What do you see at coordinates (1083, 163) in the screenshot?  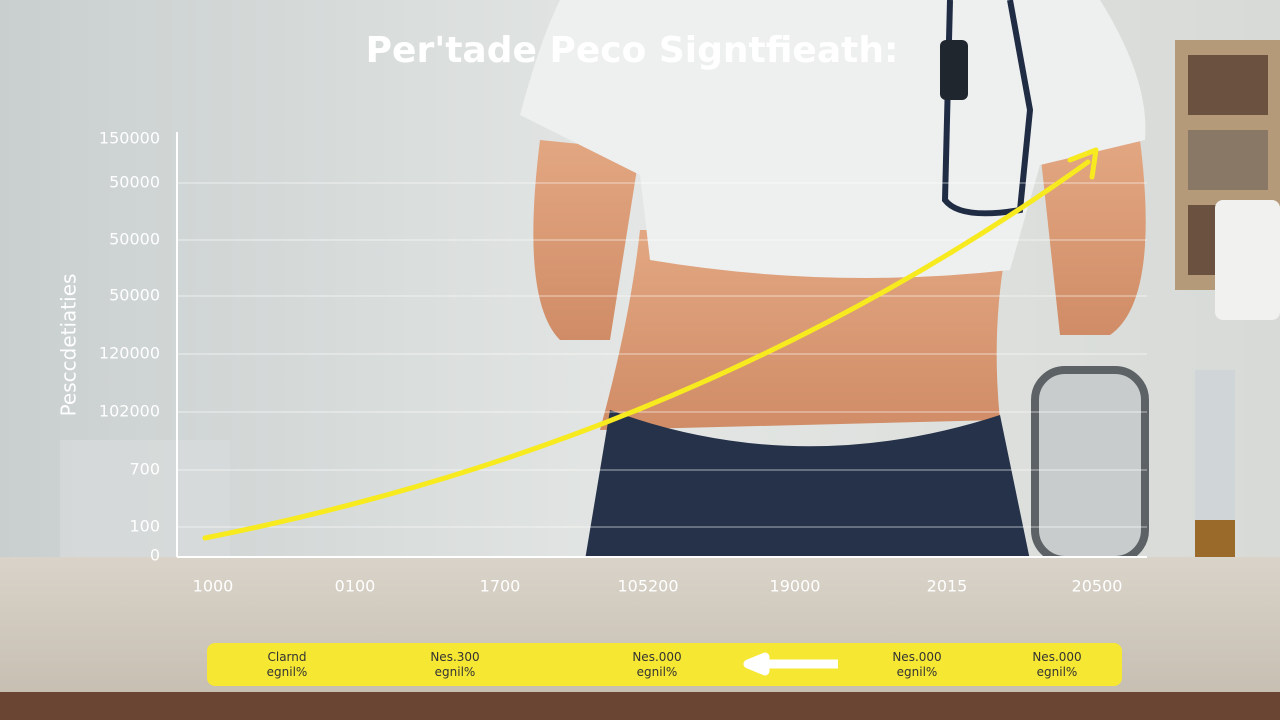 I see `arrow-head` at bounding box center [1083, 163].